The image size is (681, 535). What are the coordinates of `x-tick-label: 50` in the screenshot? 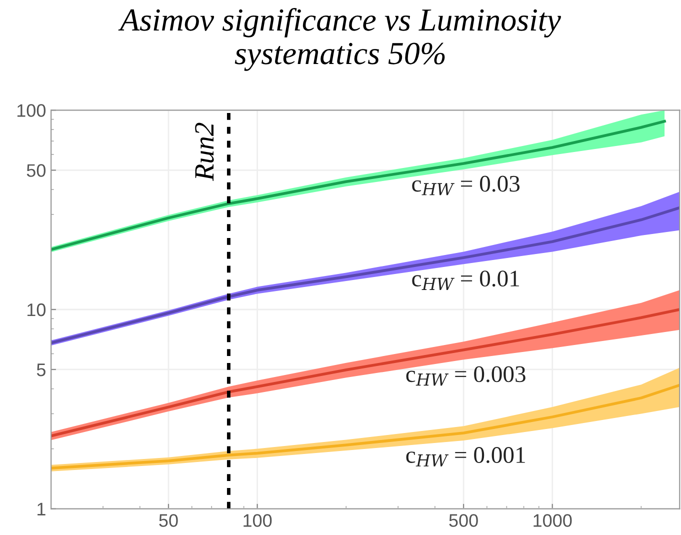 It's located at (168, 520).